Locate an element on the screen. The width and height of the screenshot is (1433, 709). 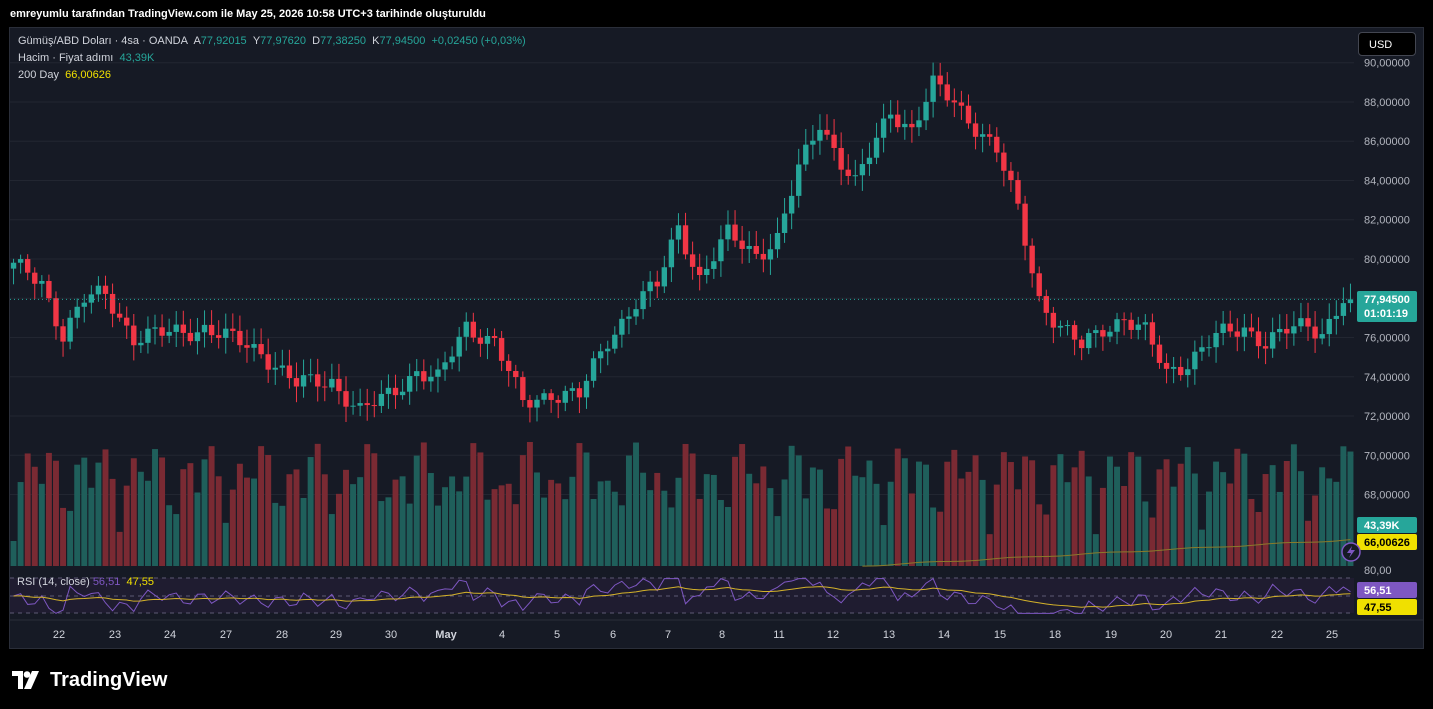
time-tick-label: 6 is located at coordinates (613, 635).